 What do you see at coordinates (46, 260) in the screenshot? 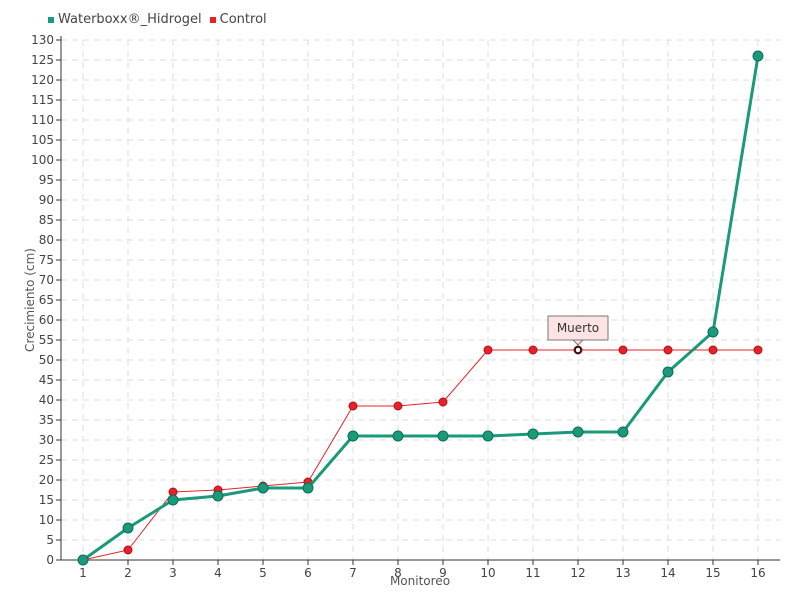
I see `y-tick-label: 75` at bounding box center [46, 260].